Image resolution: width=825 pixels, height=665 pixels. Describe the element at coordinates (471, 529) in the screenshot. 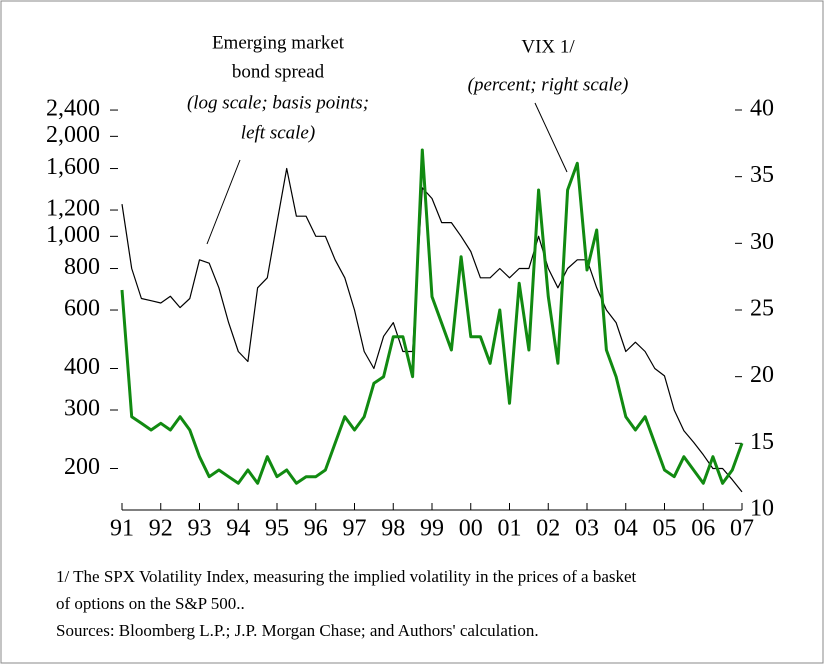

I see `x-tick-label: 00` at that location.